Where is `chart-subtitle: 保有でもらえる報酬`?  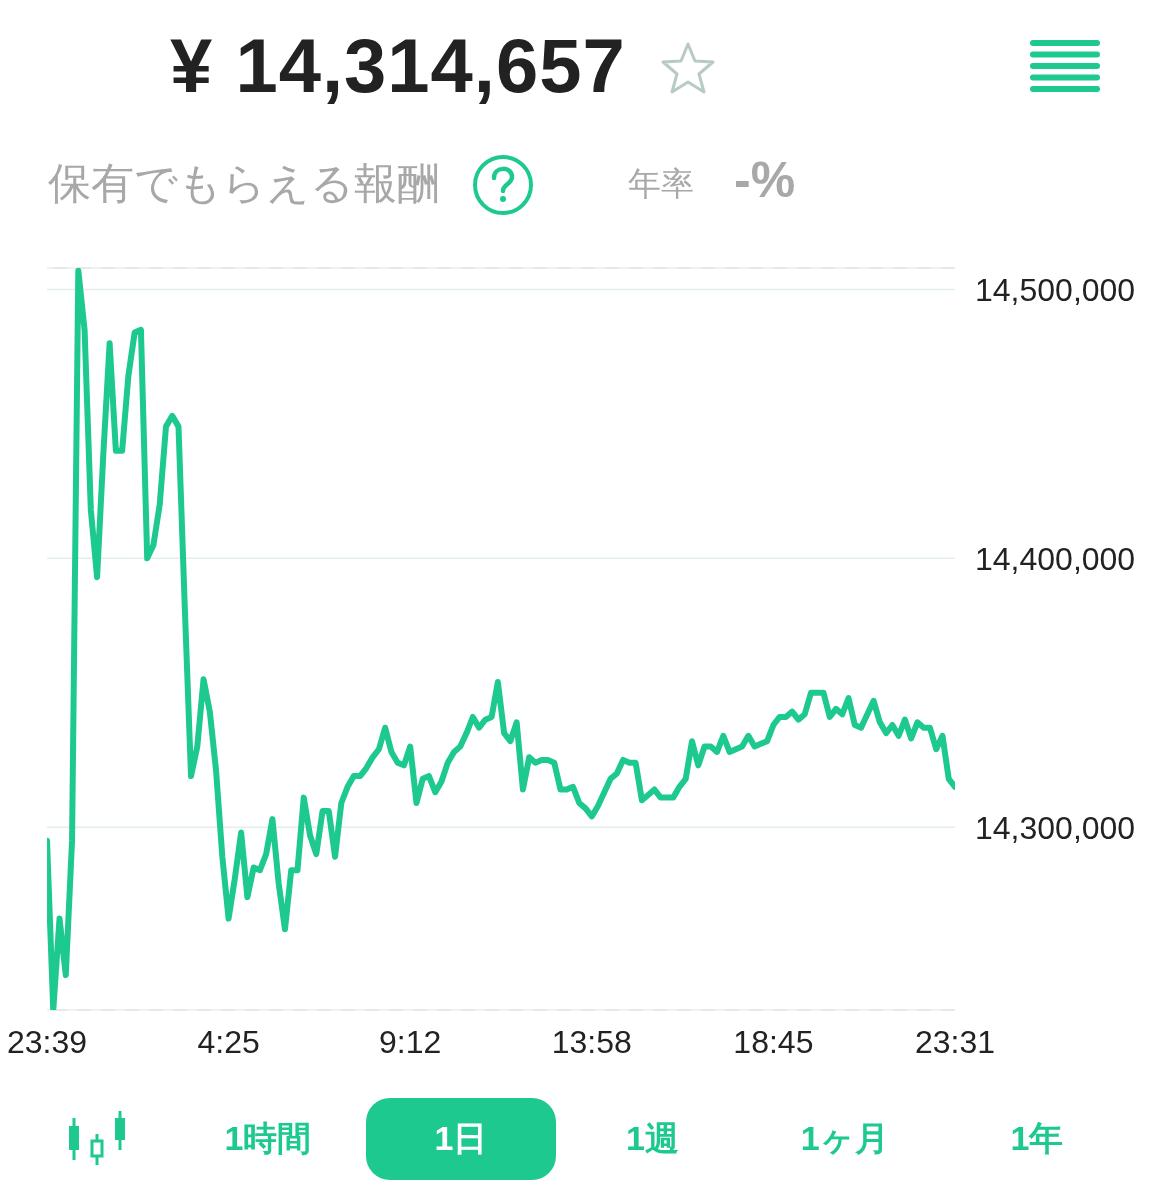 chart-subtitle: 保有でもらえる報酬 is located at coordinates (244, 183).